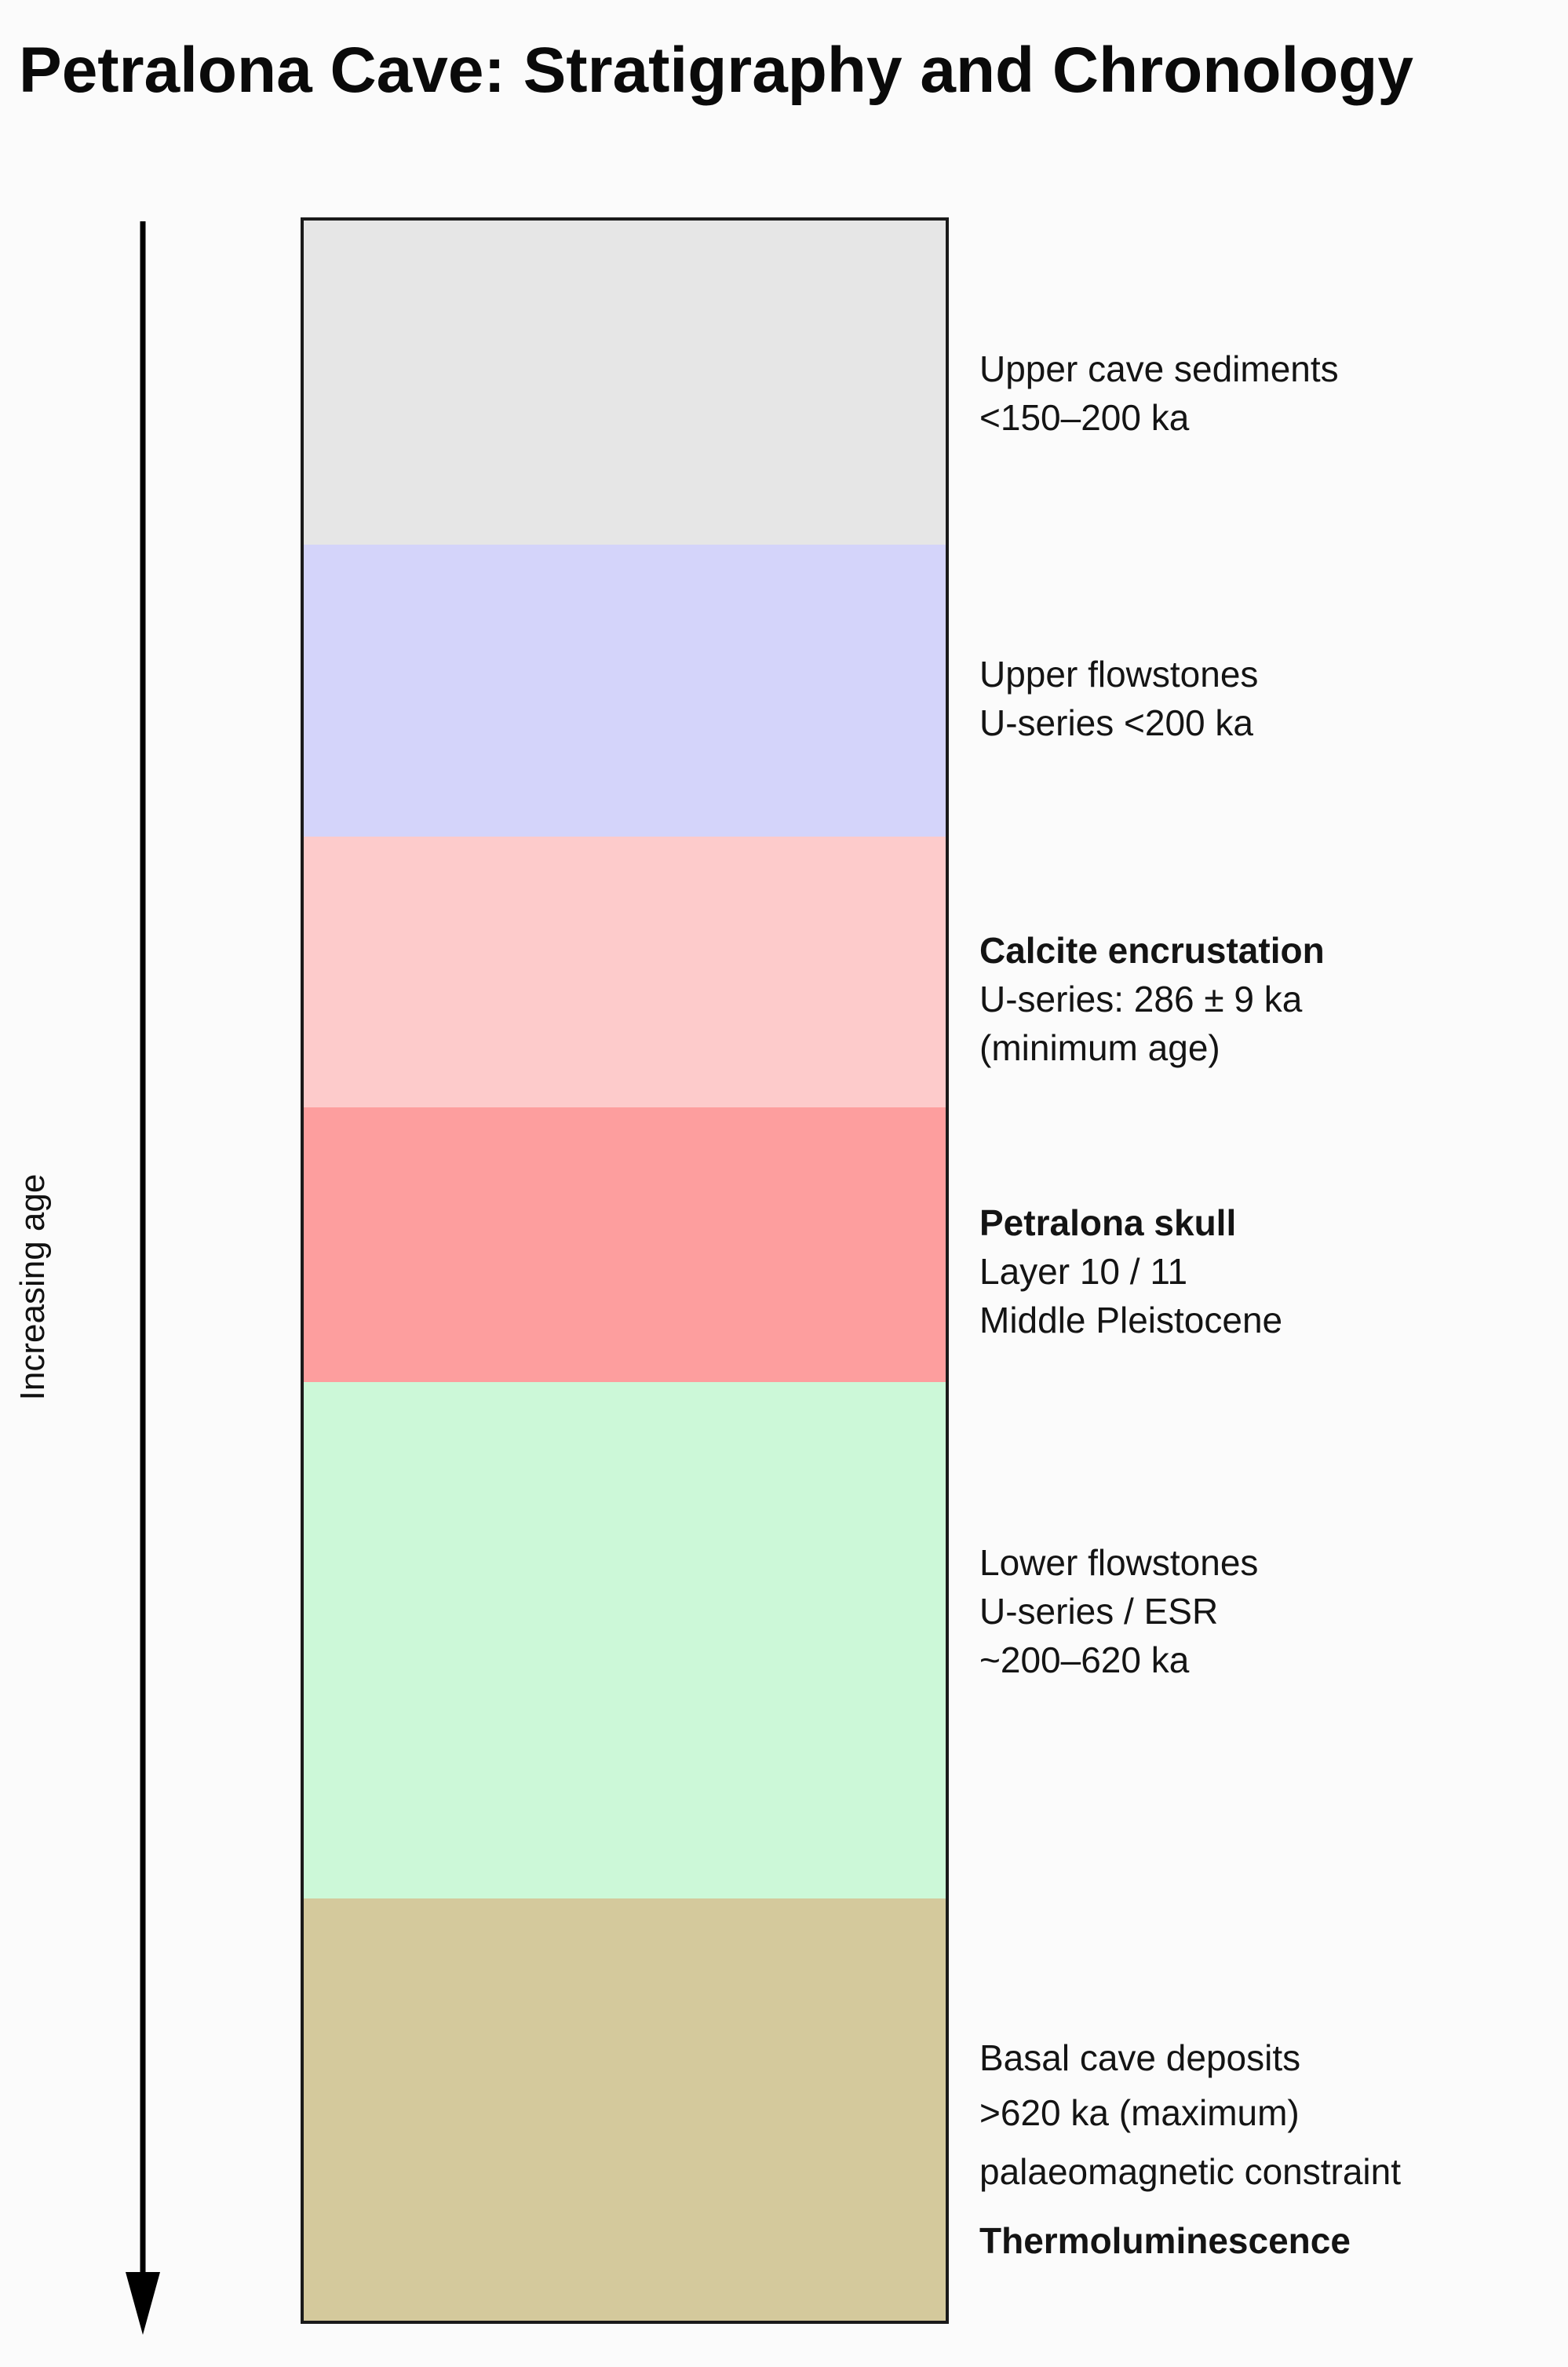 This screenshot has height=2367, width=1568. Describe the element at coordinates (1108, 1223) in the screenshot. I see `layer-label-line: Petralona skull` at that location.